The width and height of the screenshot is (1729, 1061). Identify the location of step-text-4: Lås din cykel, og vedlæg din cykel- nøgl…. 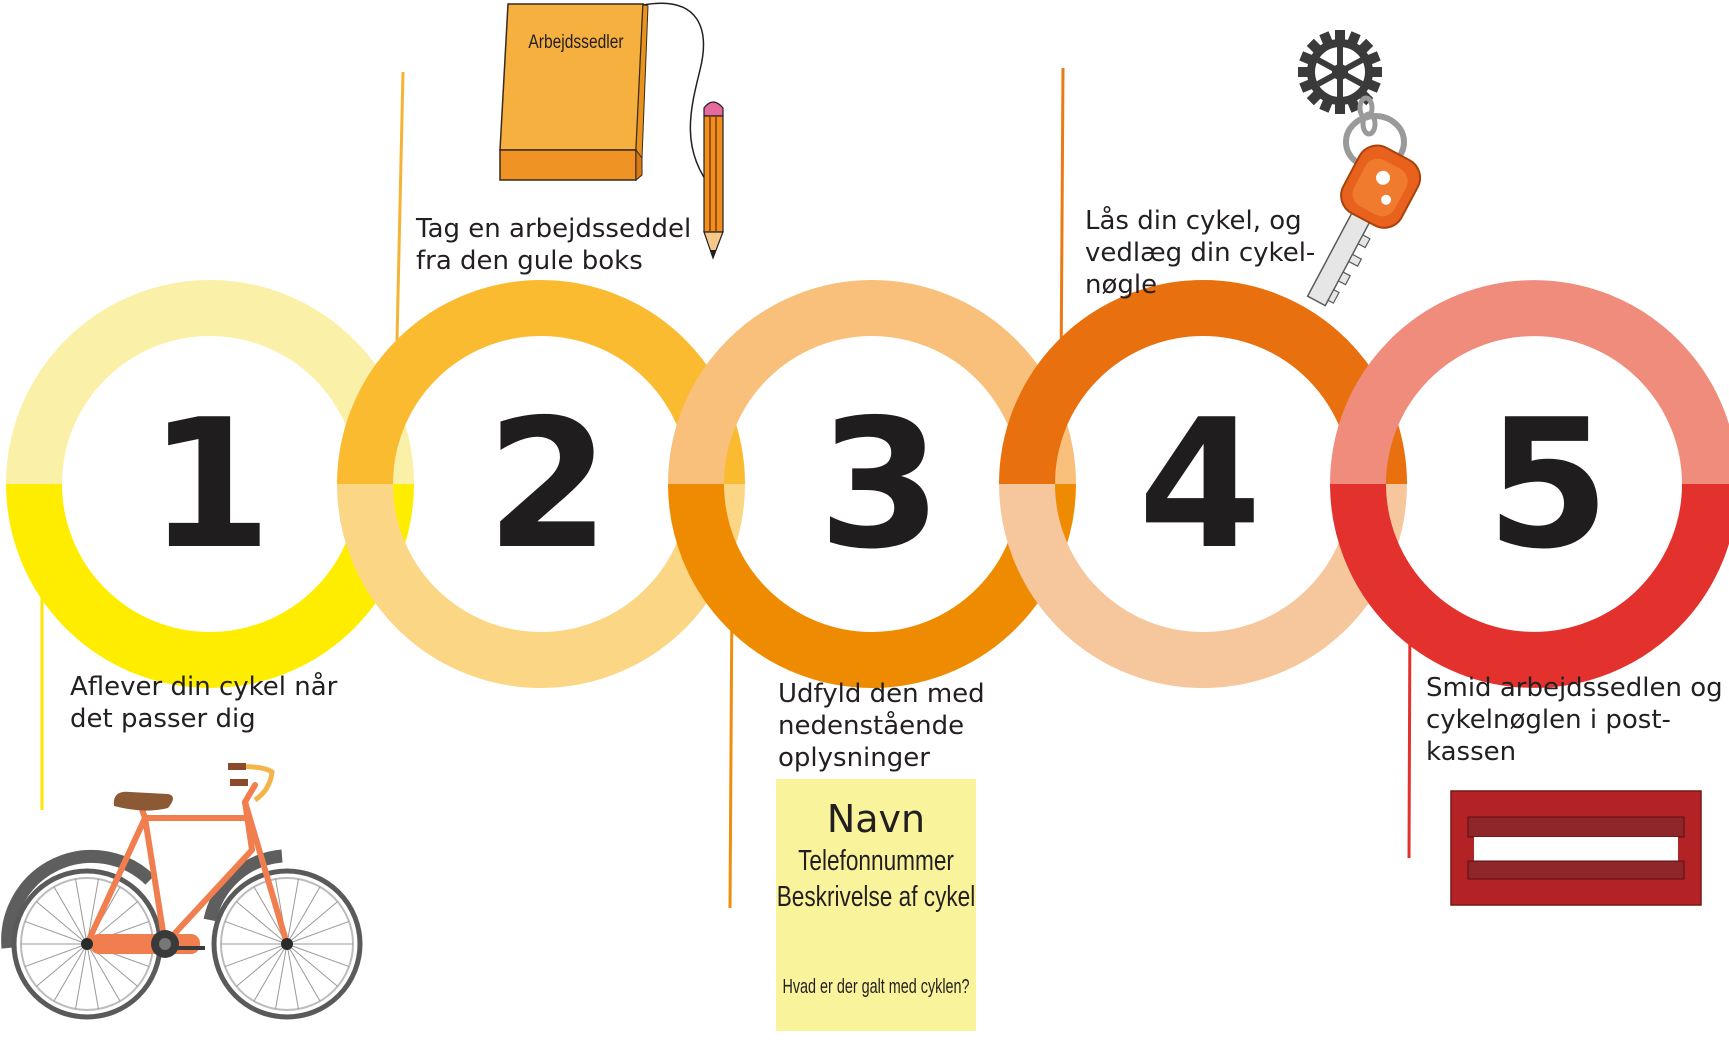
(1200, 253).